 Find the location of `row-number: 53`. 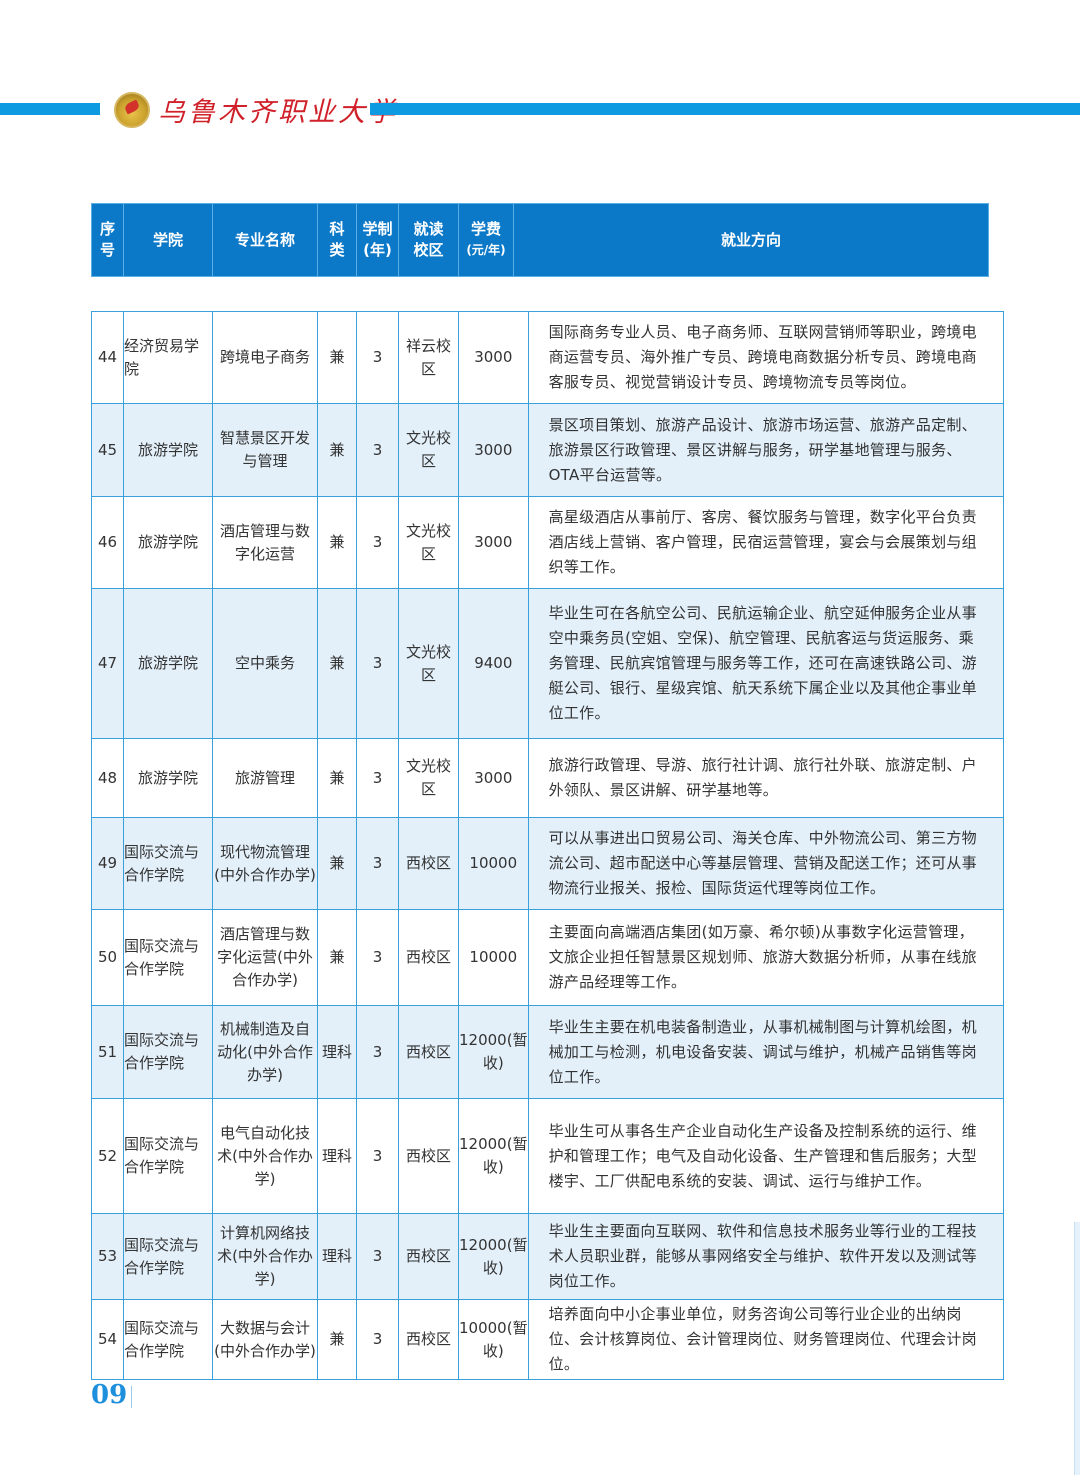

row-number: 53 is located at coordinates (107, 1256).